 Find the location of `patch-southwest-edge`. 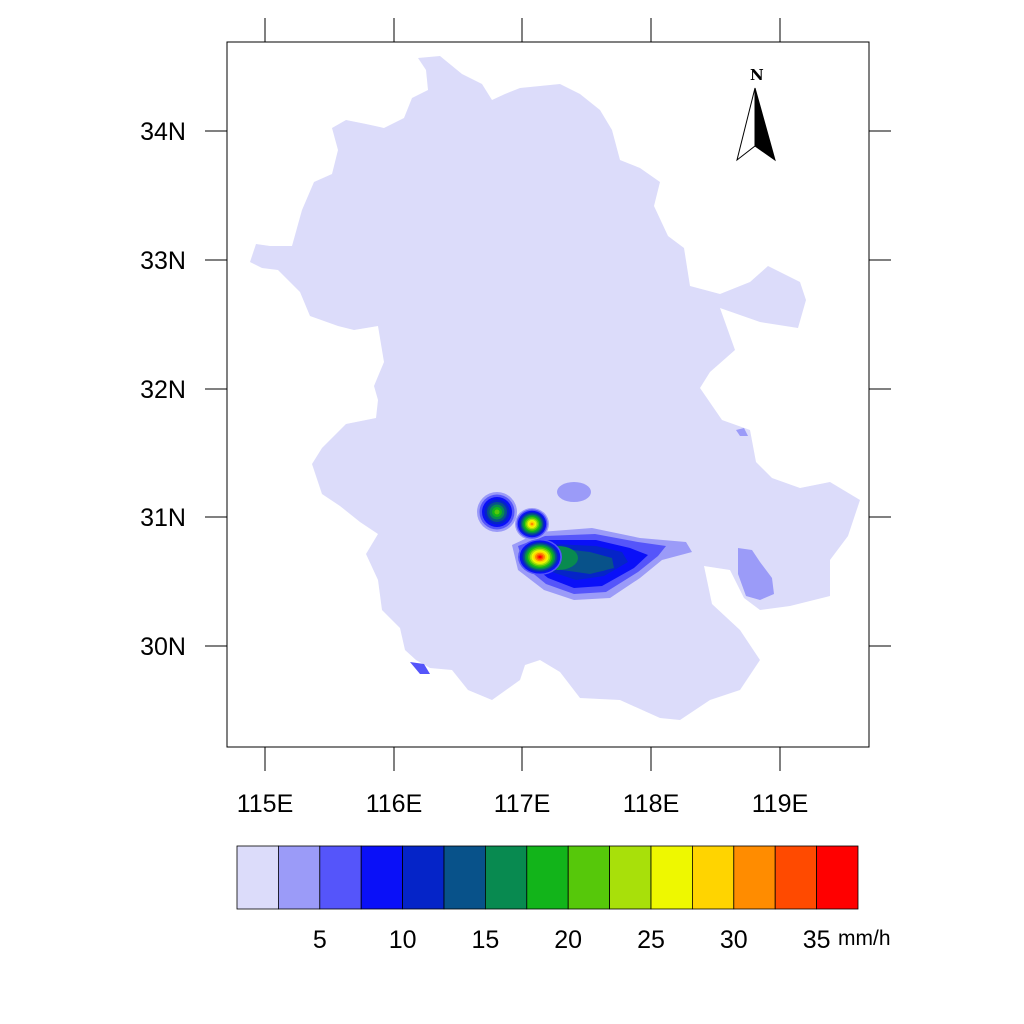

patch-southwest-edge is located at coordinates (420, 668).